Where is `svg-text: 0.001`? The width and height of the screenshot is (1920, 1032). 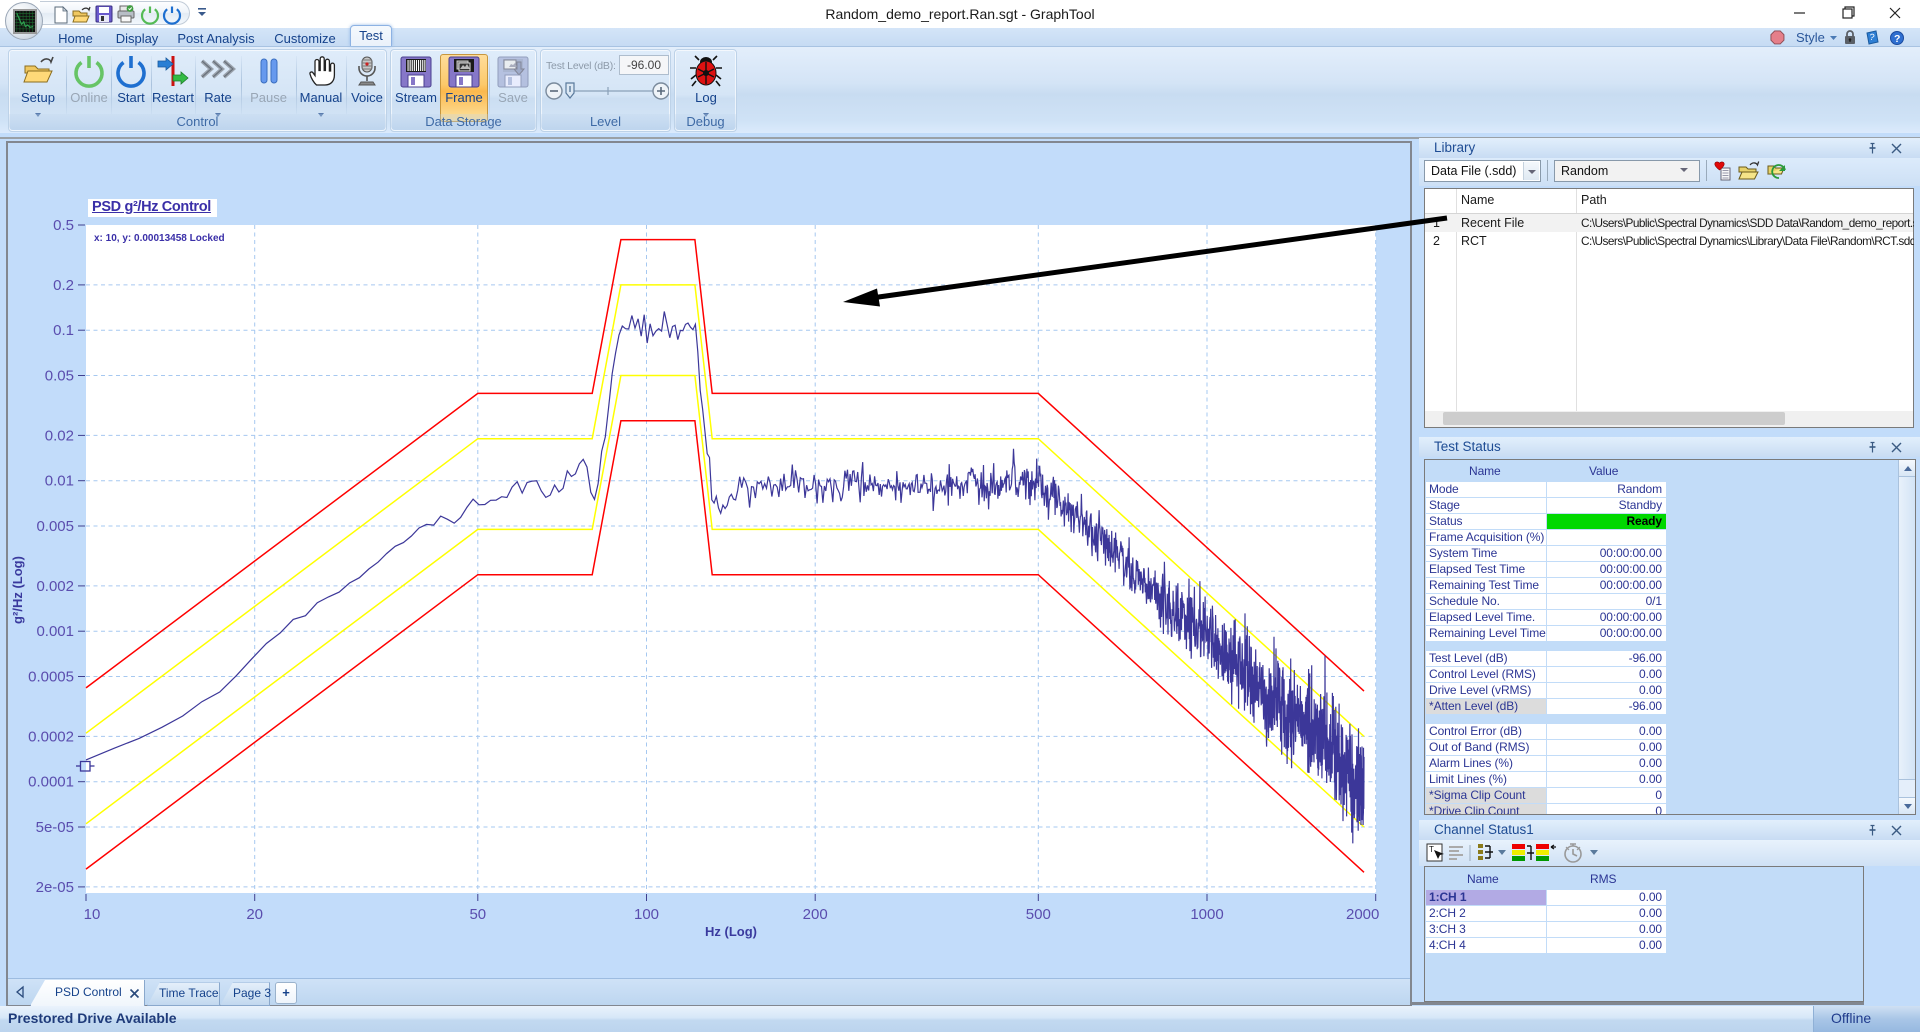
svg-text: 0.001 is located at coordinates (55, 631).